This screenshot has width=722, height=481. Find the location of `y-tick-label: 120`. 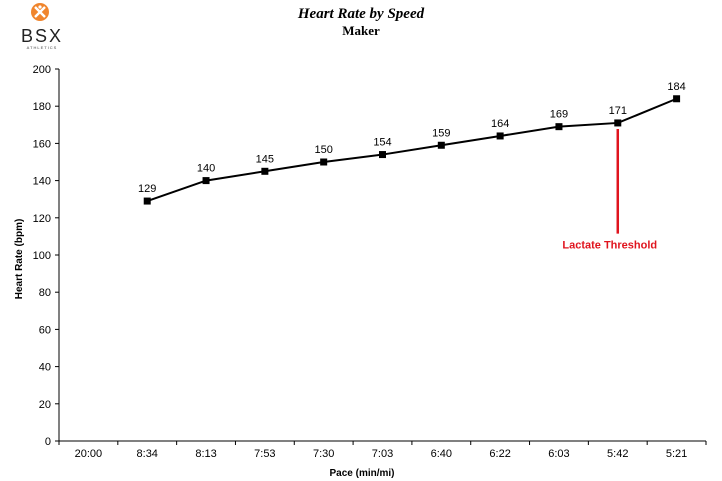

y-tick-label: 120 is located at coordinates (42, 219).